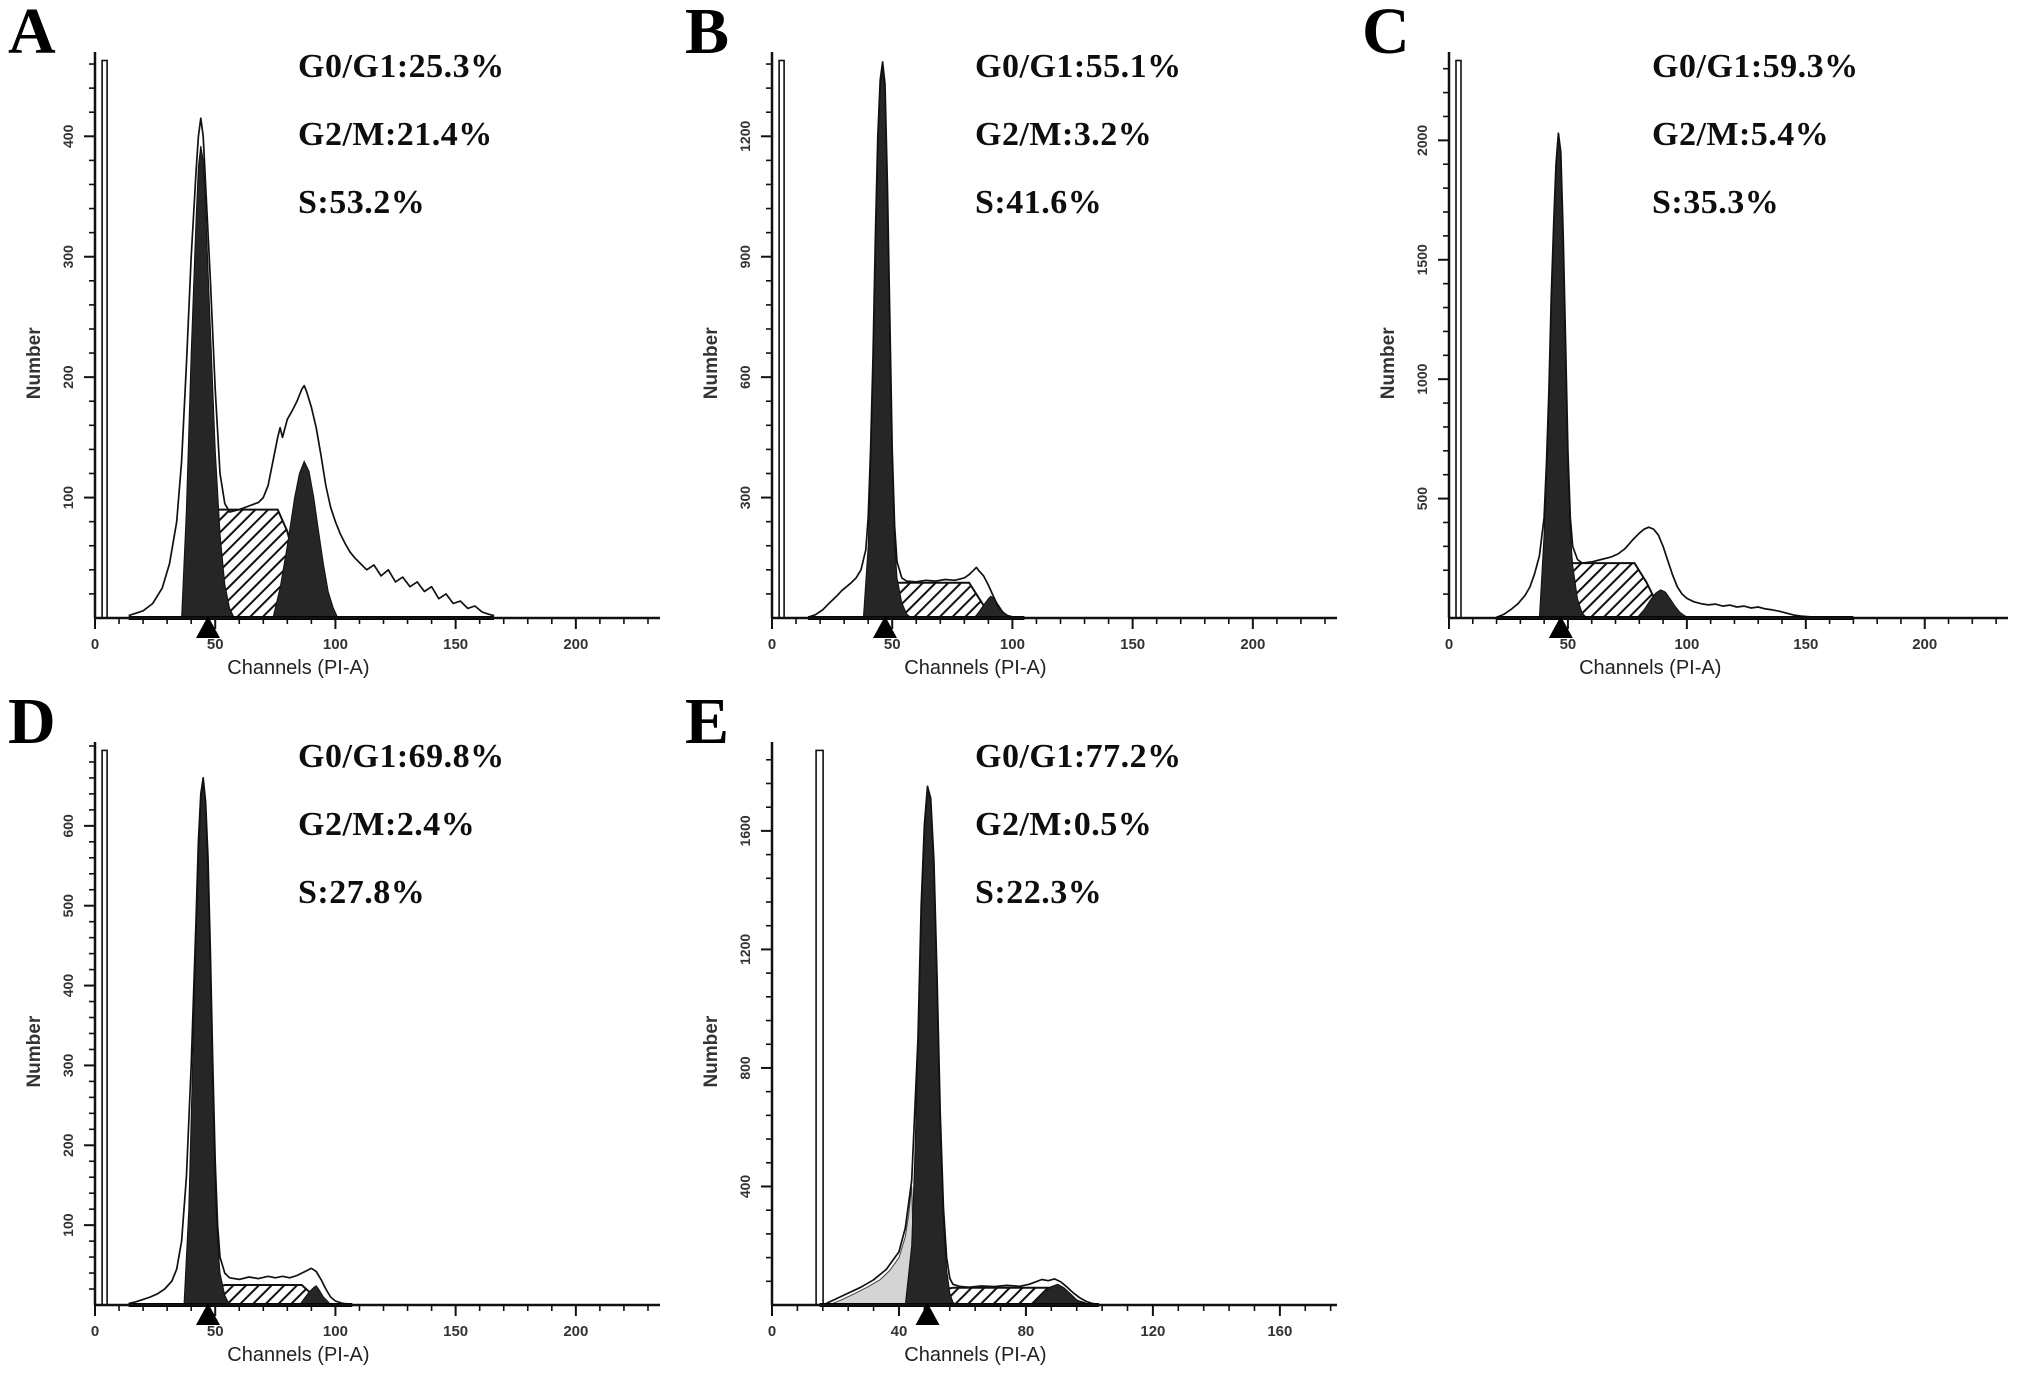 The image size is (2031, 1377). I want to click on stat-s: S:22.3%, so click(1039, 892).